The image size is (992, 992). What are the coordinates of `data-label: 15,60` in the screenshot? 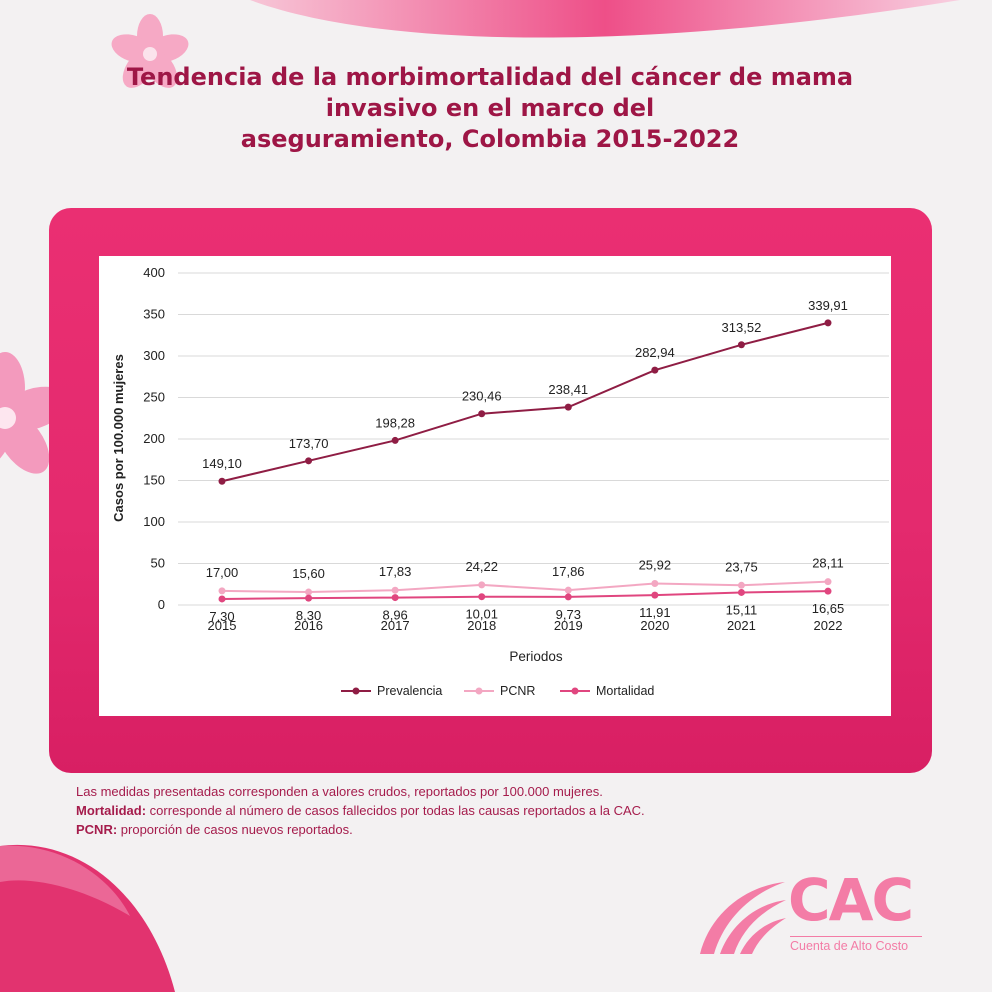 It's located at (308, 573).